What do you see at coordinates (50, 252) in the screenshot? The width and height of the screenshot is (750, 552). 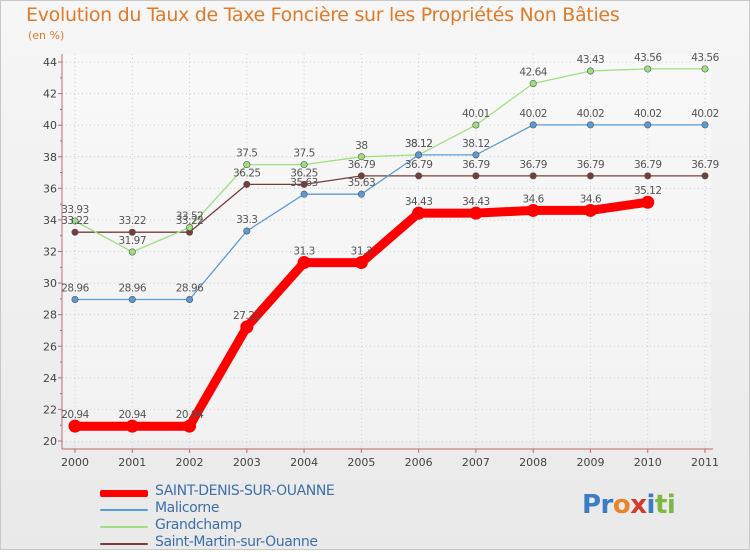 I see `y-tick-label: 32` at bounding box center [50, 252].